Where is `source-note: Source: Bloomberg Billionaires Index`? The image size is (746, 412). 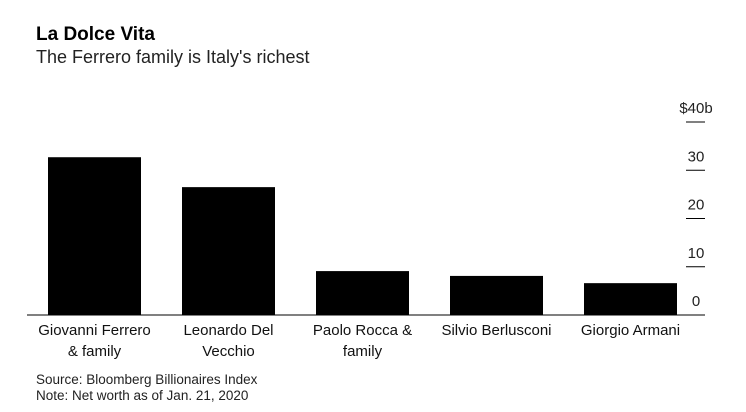
source-note: Source: Bloomberg Billionaires Index is located at coordinates (147, 379).